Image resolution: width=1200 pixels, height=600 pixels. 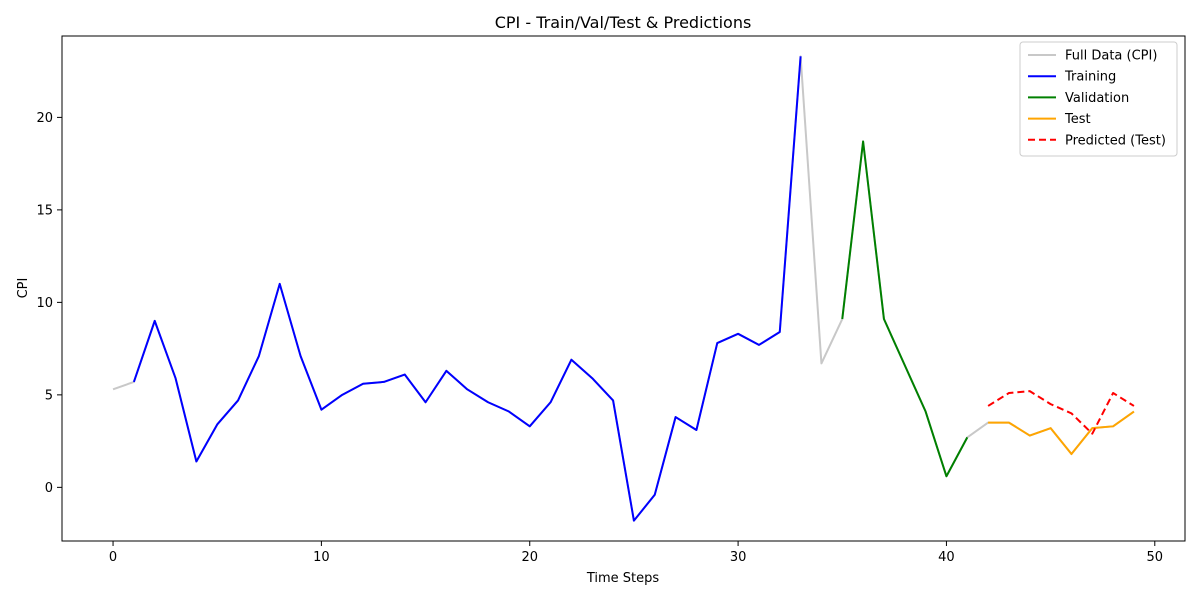 I want to click on legend-label: Test, so click(x=1077, y=119).